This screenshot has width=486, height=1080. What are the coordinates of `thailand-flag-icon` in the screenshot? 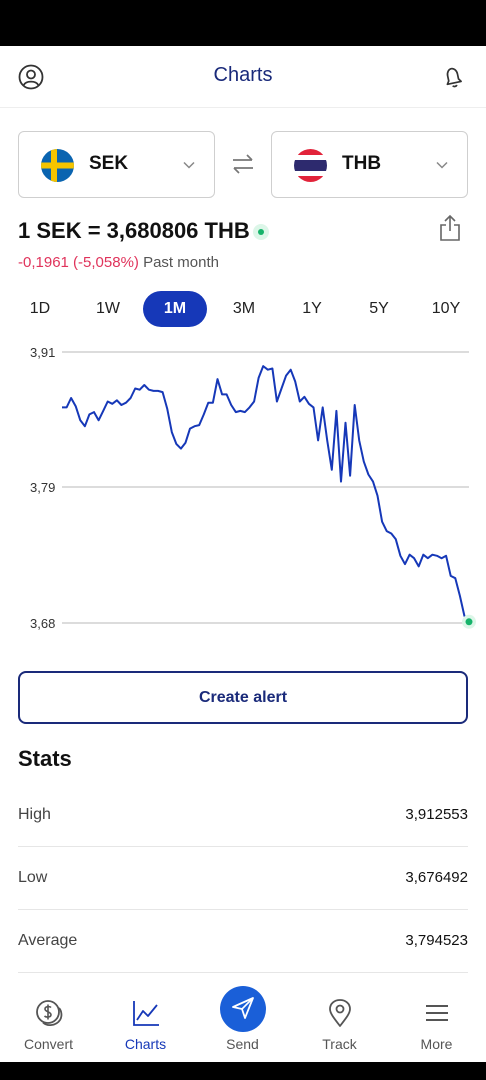 It's located at (310, 165).